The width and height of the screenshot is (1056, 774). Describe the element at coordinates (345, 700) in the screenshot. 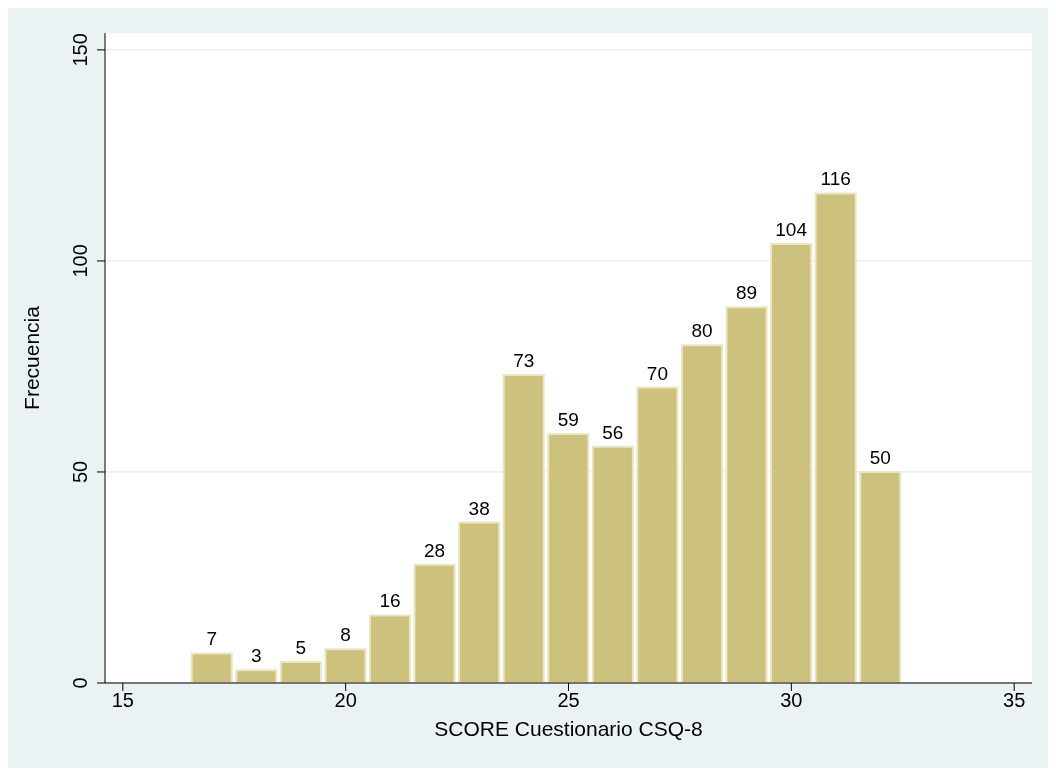

I see `x-tick-label: 20` at that location.